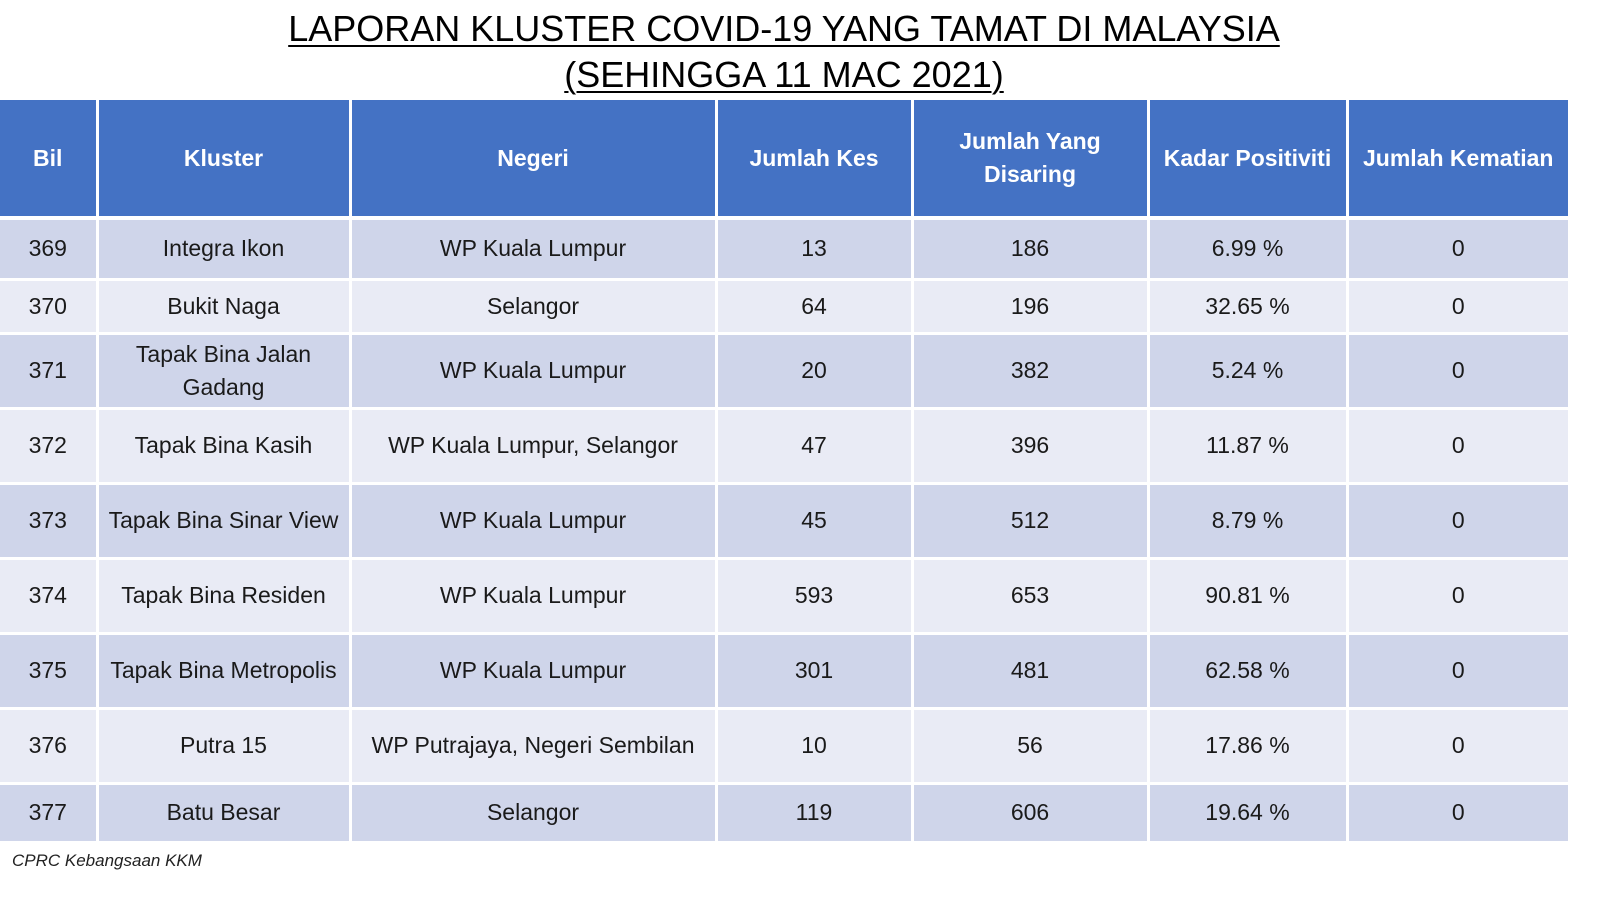  I want to click on cell-jumlah-kes: 64, so click(815, 307).